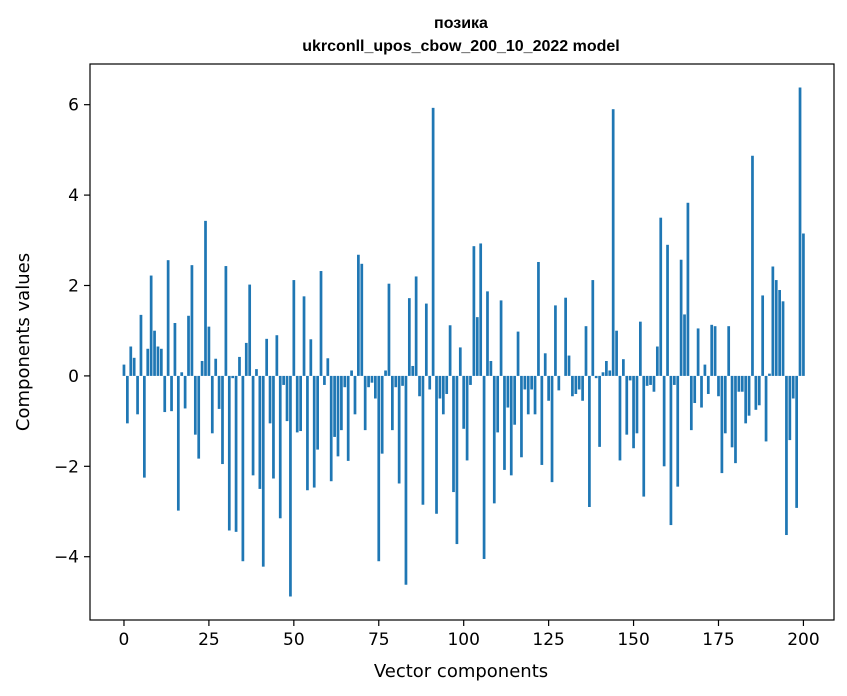  What do you see at coordinates (548, 640) in the screenshot?
I see `x-tick-label: 125` at bounding box center [548, 640].